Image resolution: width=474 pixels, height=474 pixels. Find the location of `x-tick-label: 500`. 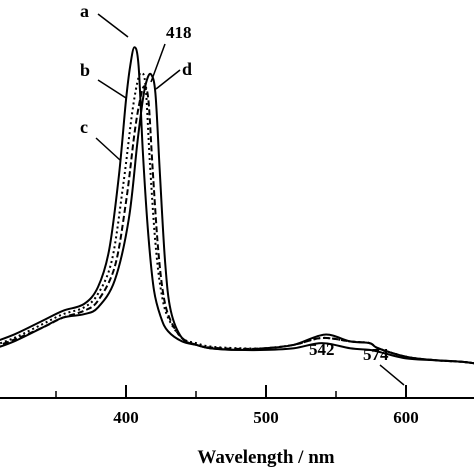

x-tick-label: 500 is located at coordinates (266, 417).